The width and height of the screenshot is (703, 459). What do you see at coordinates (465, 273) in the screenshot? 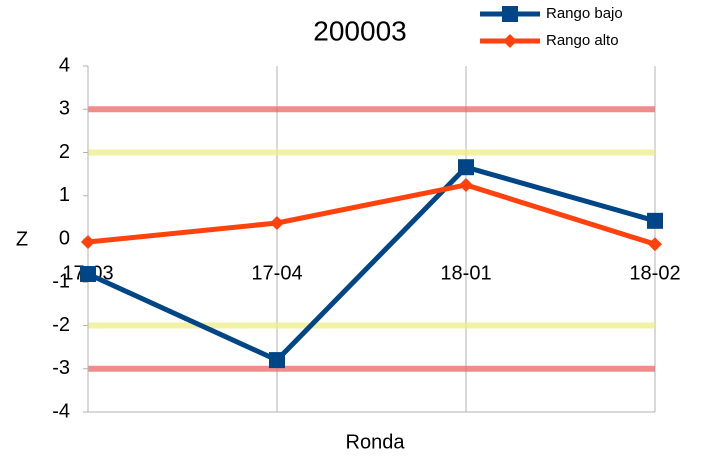
I see `x-tick-label: 18-01` at bounding box center [465, 273].